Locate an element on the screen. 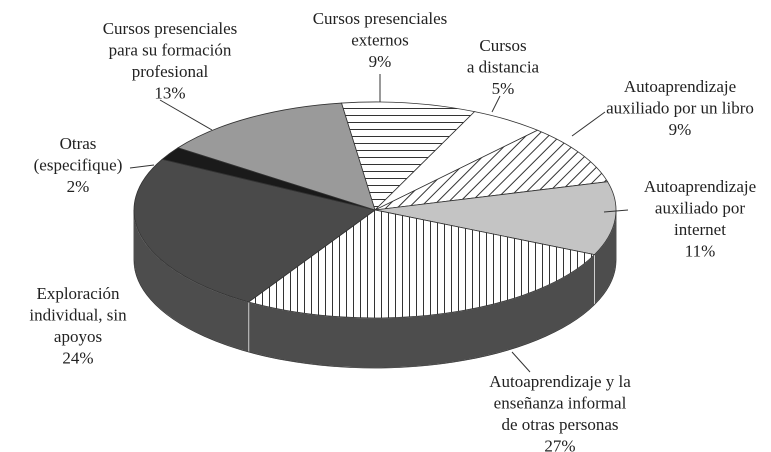  slice-label: apoyos is located at coordinates (78, 336).